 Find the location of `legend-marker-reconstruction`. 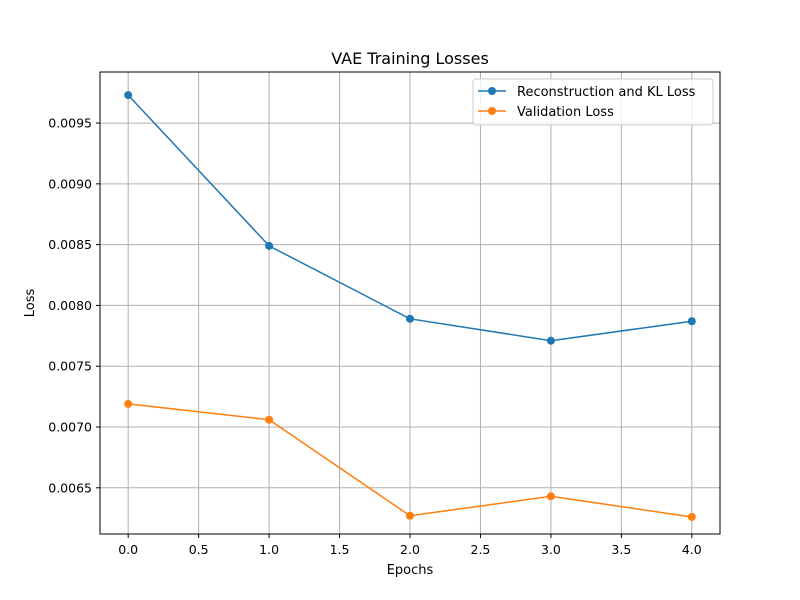

legend-marker-reconstruction is located at coordinates (492, 91).